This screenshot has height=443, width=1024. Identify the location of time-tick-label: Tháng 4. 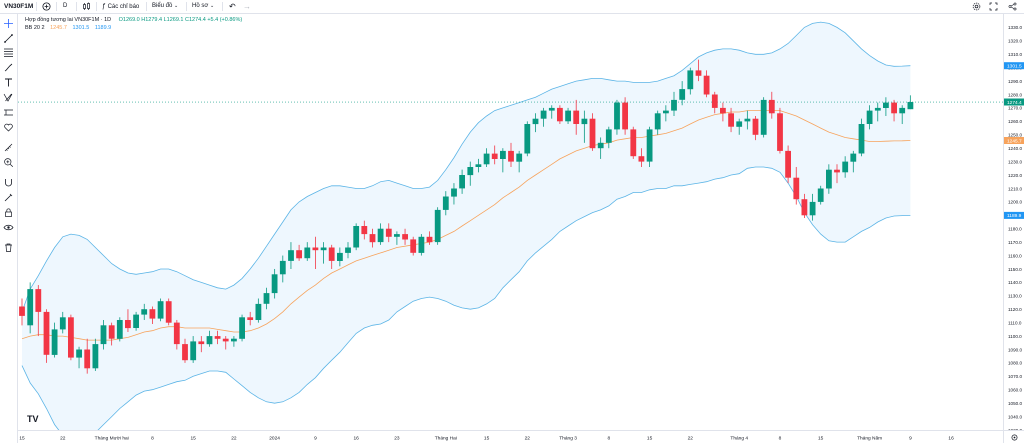
(739, 439).